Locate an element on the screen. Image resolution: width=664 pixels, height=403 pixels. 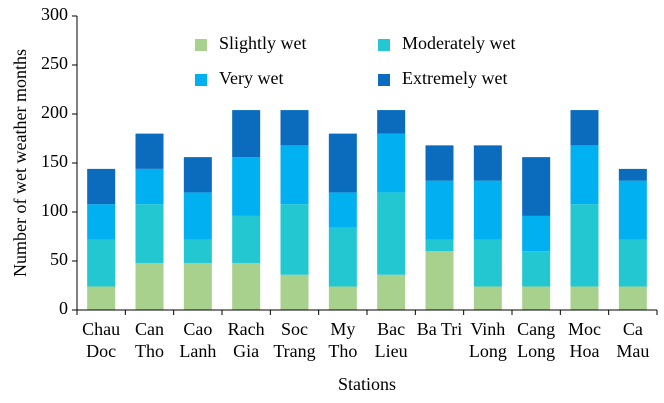
legend-label: Moderately wet is located at coordinates (458, 43).